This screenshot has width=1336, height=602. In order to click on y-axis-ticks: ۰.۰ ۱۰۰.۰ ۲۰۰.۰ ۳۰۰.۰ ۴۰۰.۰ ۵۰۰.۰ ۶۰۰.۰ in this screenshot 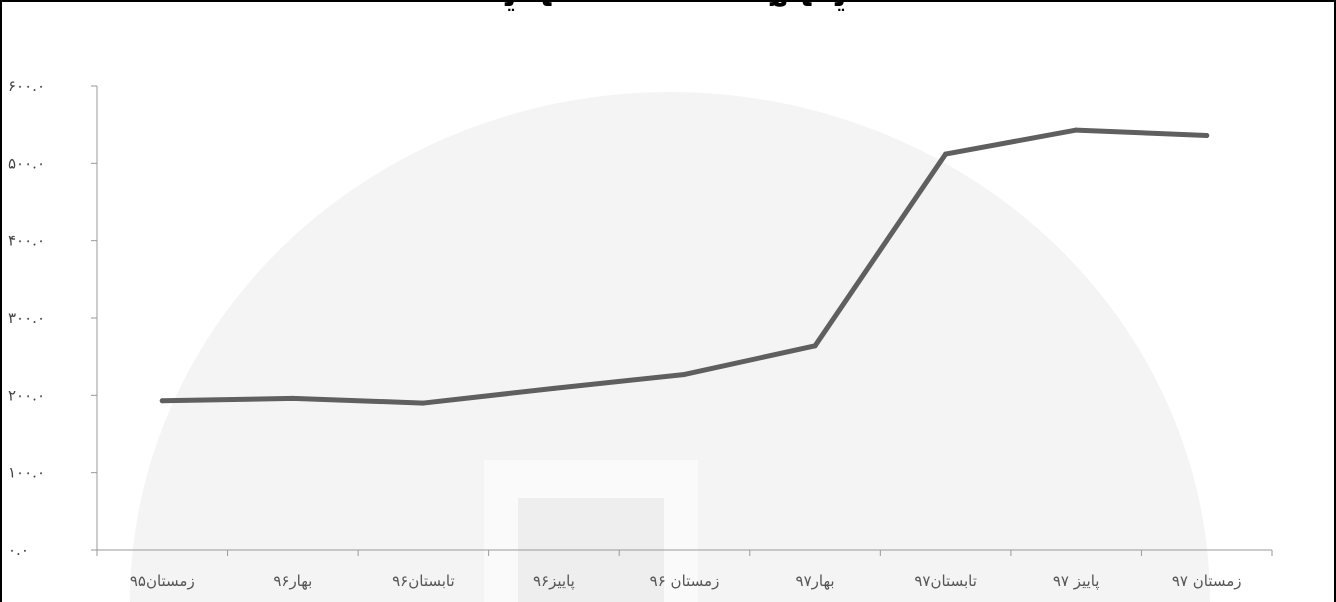, I will do `click(52, 318)`.